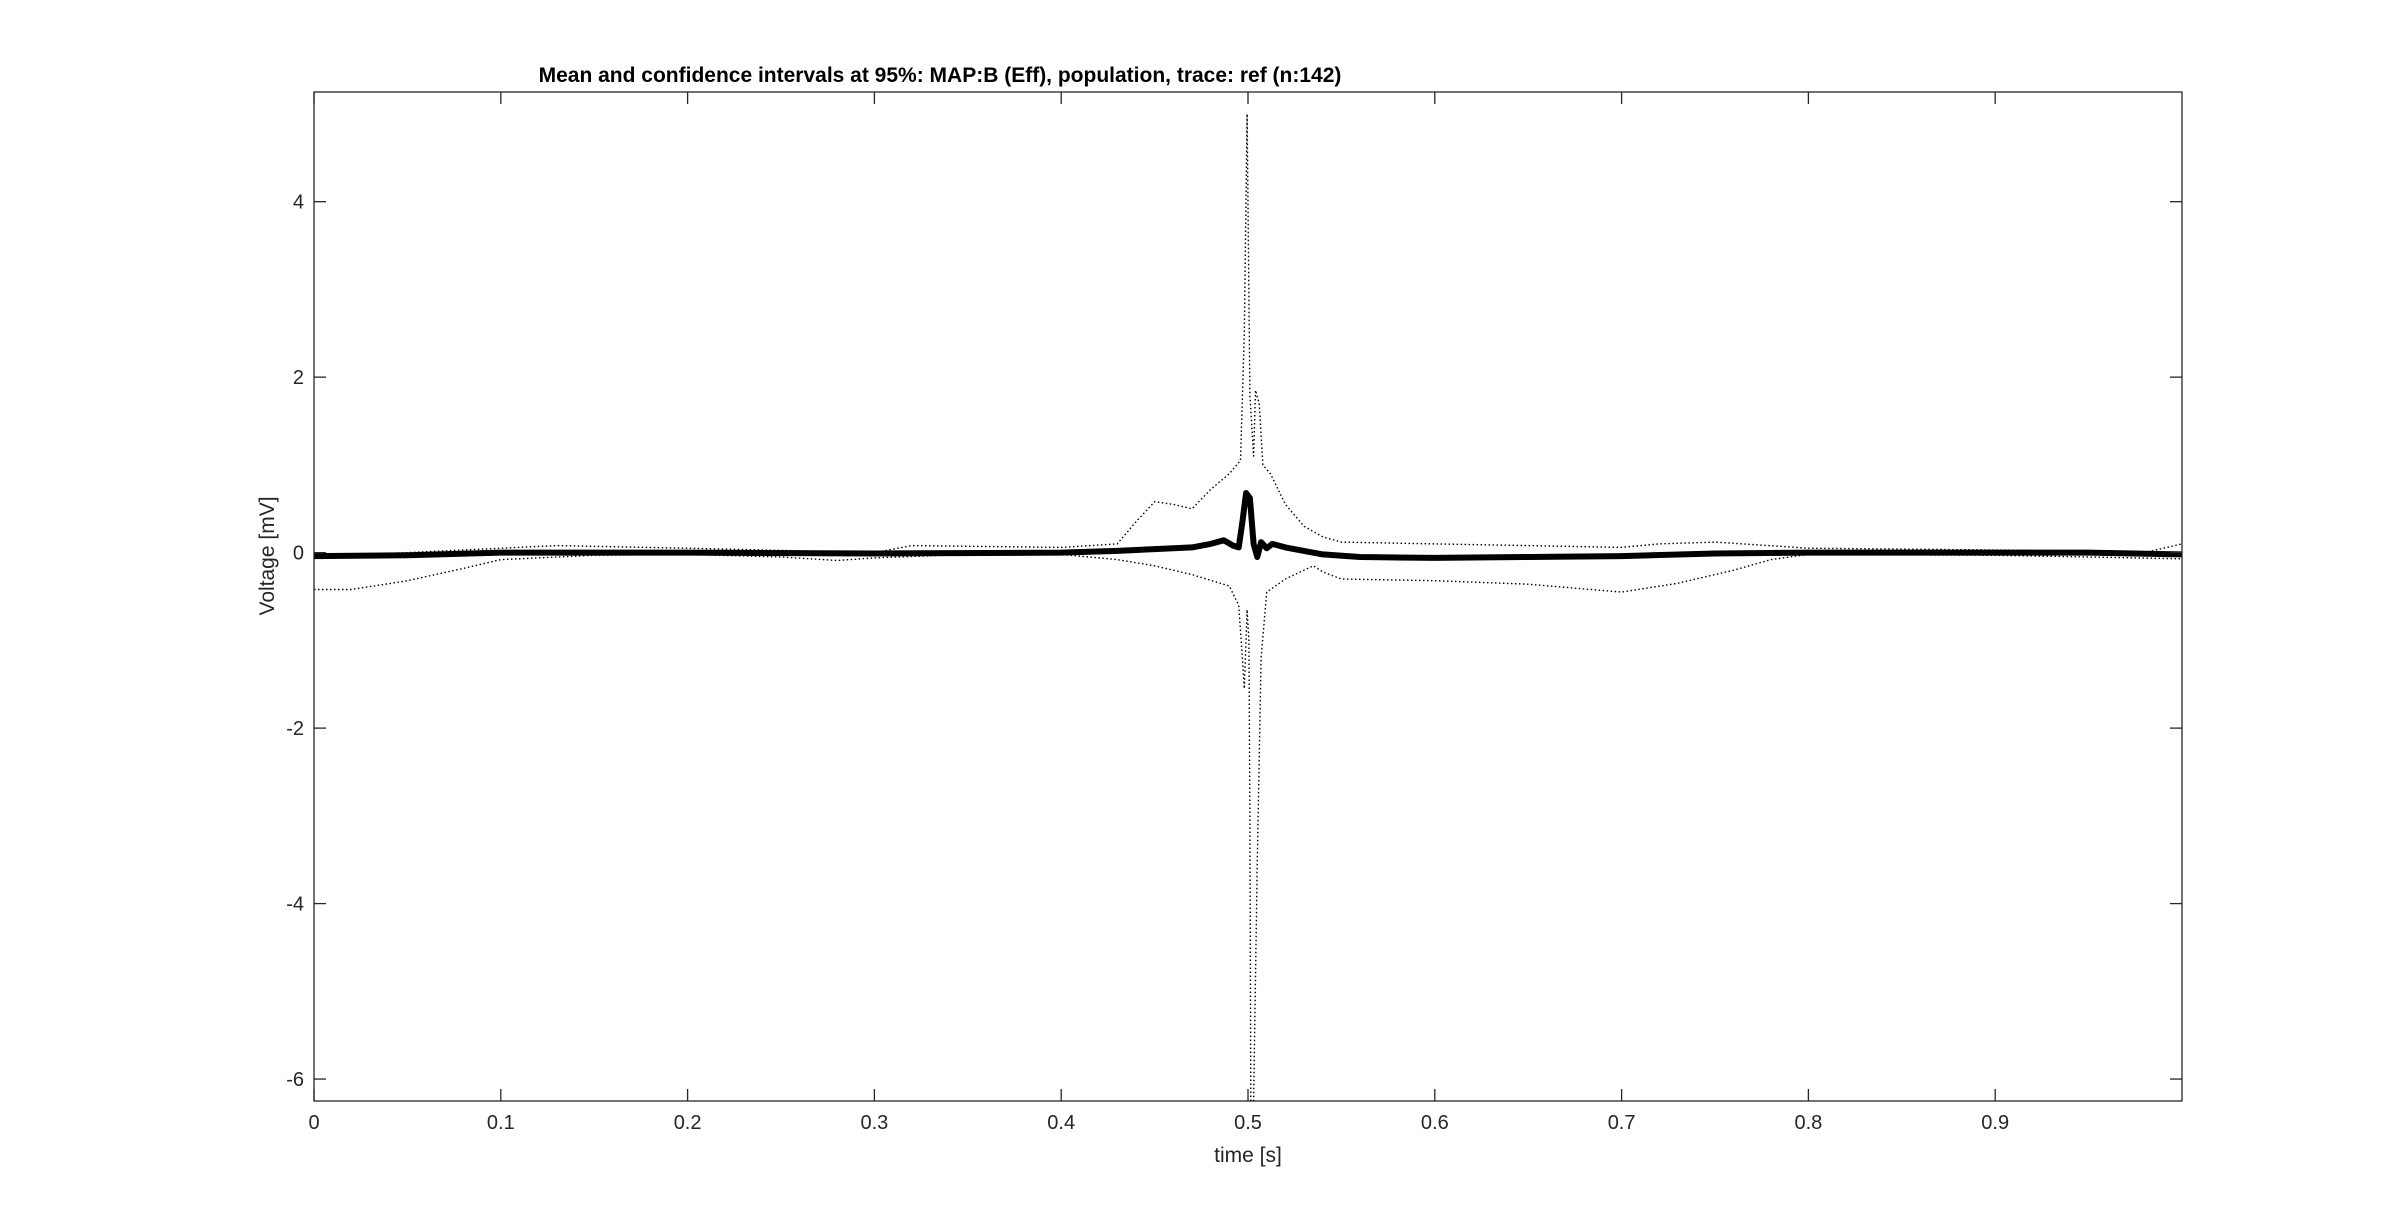  Describe the element at coordinates (295, 1080) in the screenshot. I see `y-tick-label: -6` at that location.